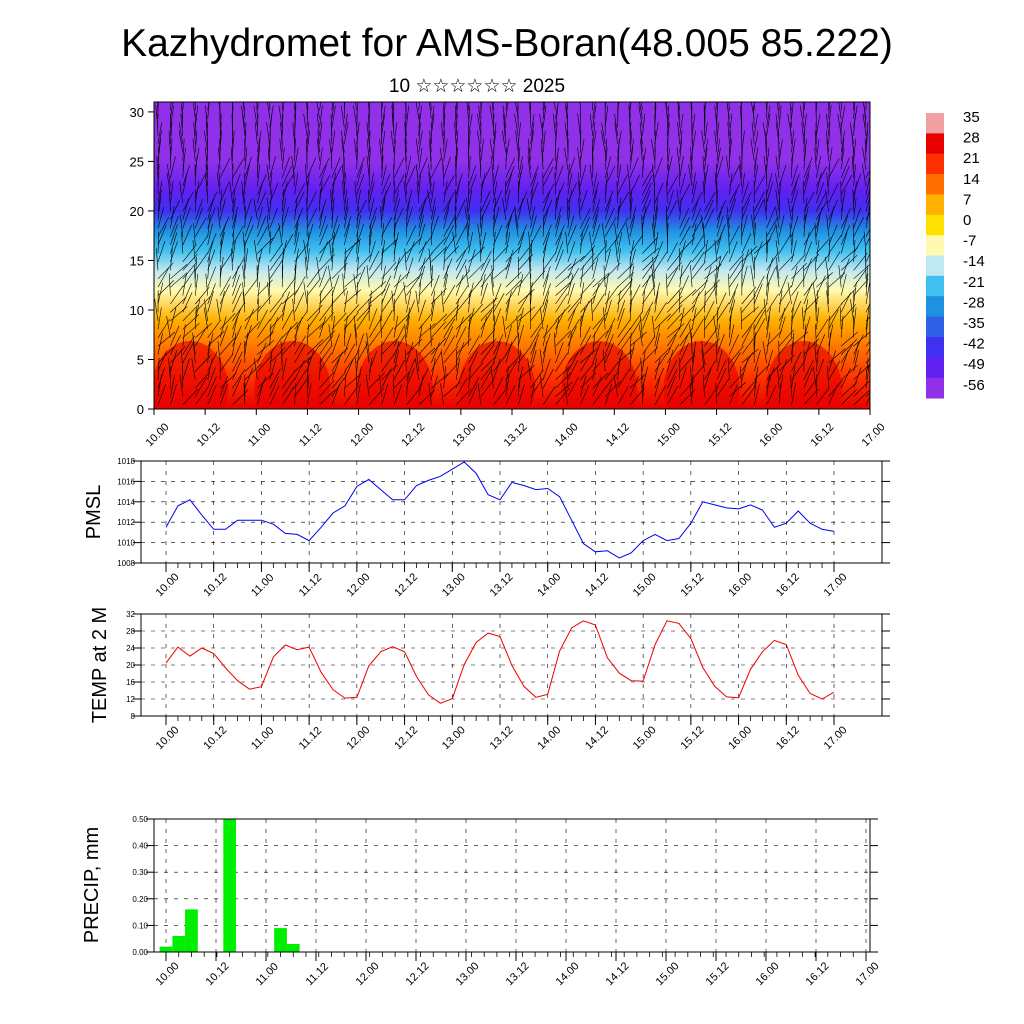 The width and height of the screenshot is (1024, 1024). What do you see at coordinates (511, 512) in the screenshot?
I see `pmsl-grid` at bounding box center [511, 512].